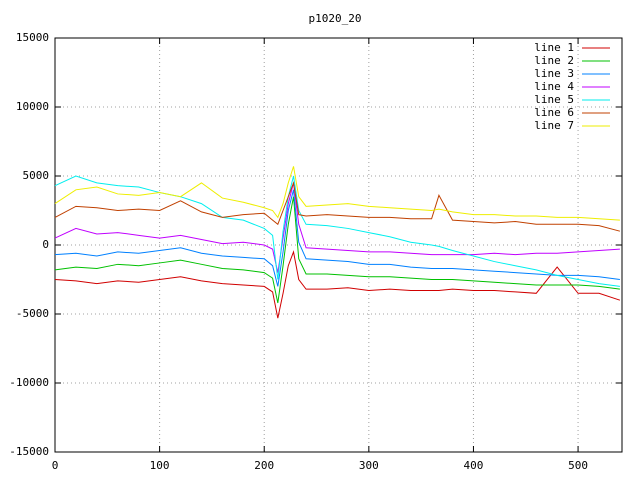  I want to click on y-tick-label: -15000, so click(29, 451).